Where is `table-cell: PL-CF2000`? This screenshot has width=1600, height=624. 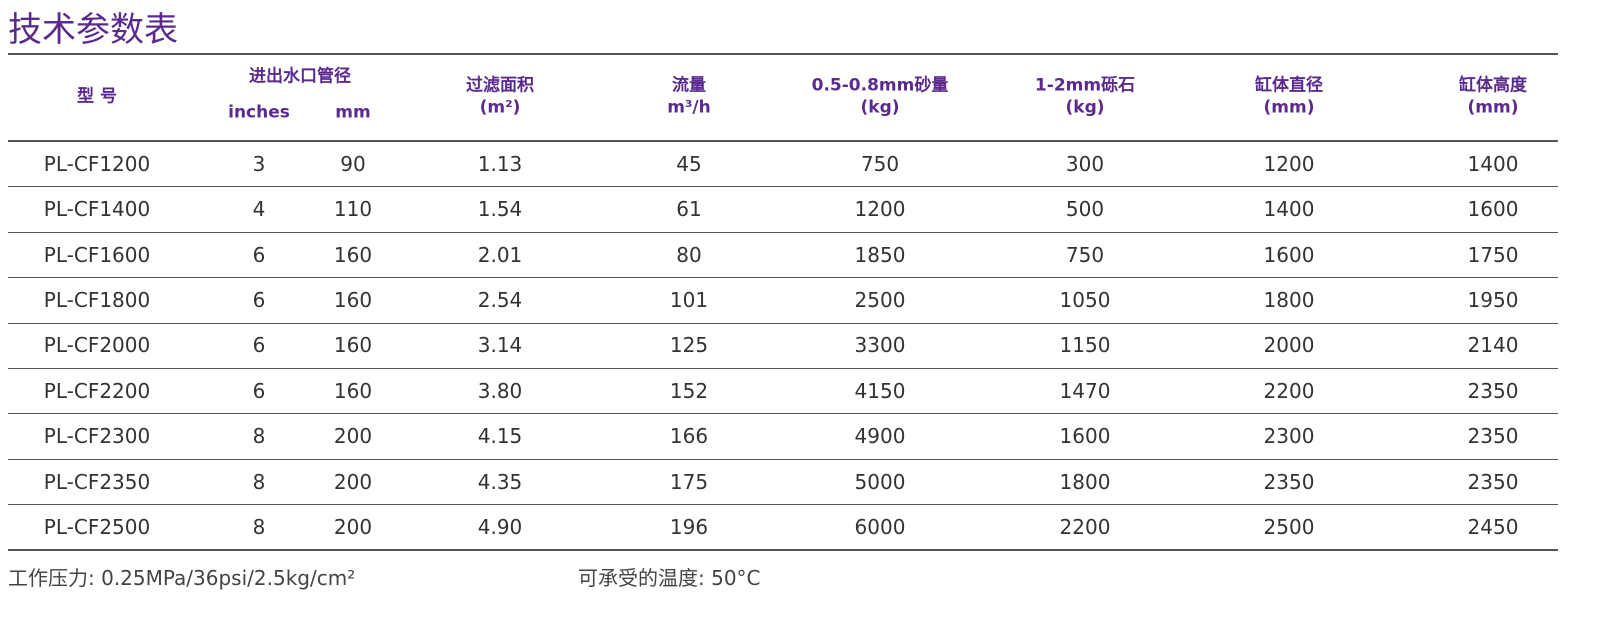
table-cell: PL-CF2000 is located at coordinates (97, 345).